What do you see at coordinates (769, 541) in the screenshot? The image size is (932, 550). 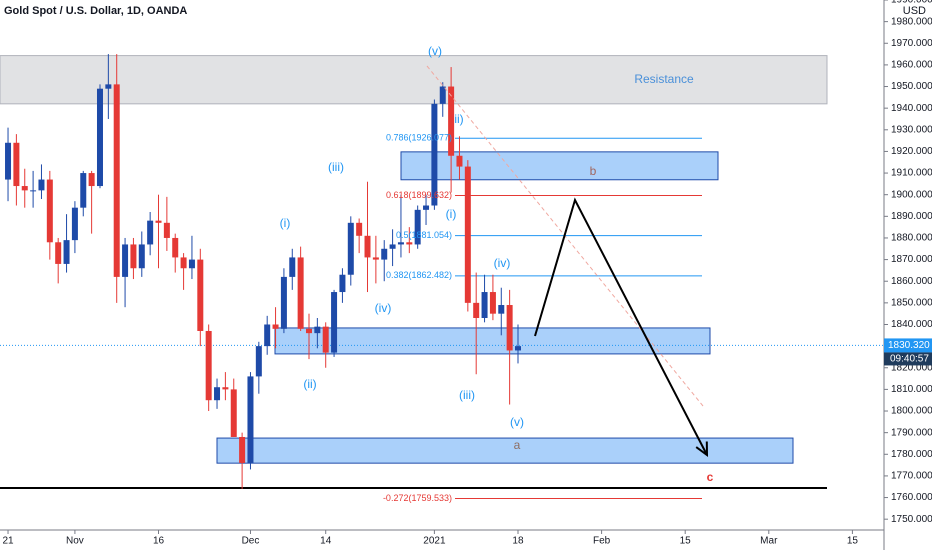 I see `x-tick-label: Mar` at bounding box center [769, 541].